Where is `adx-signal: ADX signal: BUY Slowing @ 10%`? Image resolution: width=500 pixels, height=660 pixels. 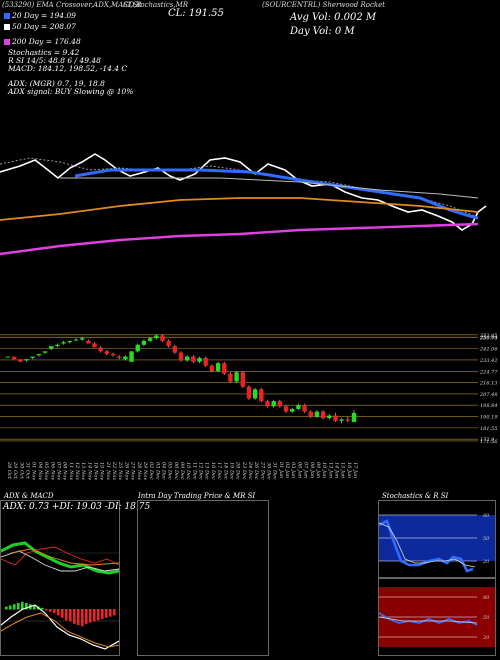 adx-signal: ADX signal: BUY Slowing @ 10% is located at coordinates (71, 91).